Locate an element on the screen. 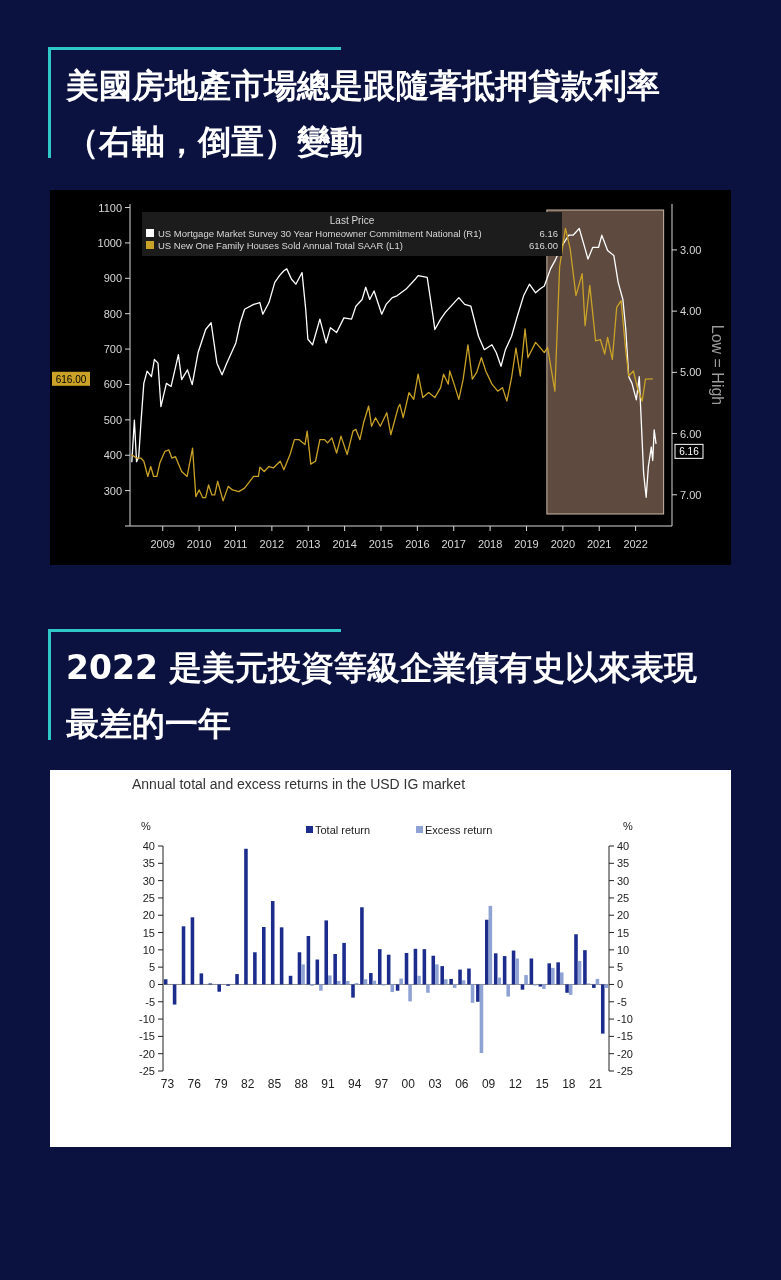 This screenshot has height=1280, width=781. y-tick-label: 400 is located at coordinates (112, 455).